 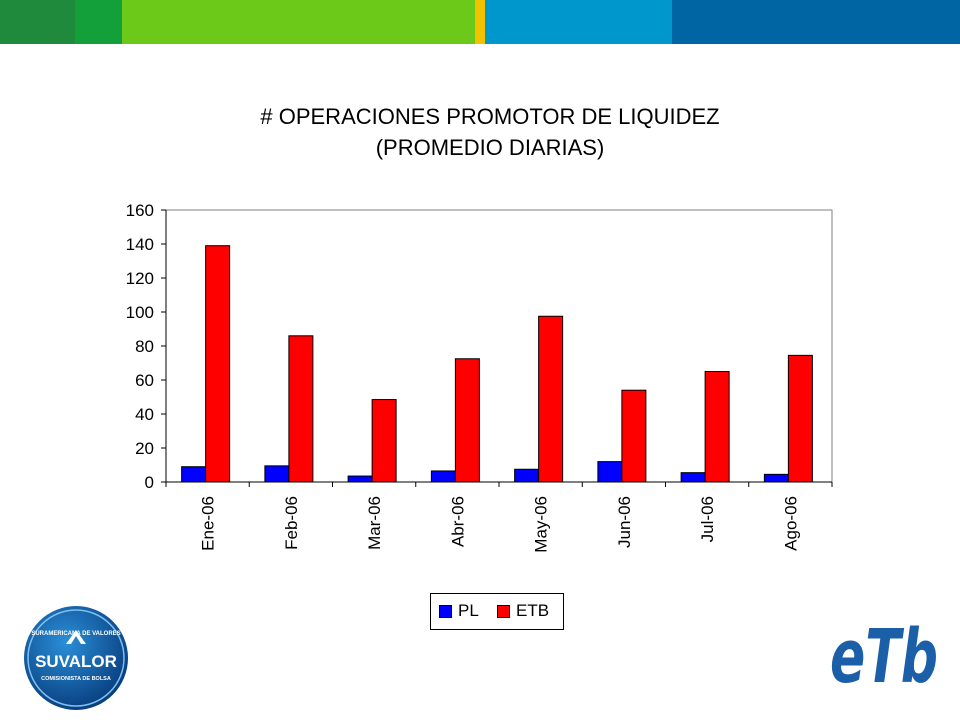 What do you see at coordinates (490, 116) in the screenshot?
I see `chart-title: # OPERACIONES PROMOTOR DE LIQUIDEZ` at bounding box center [490, 116].